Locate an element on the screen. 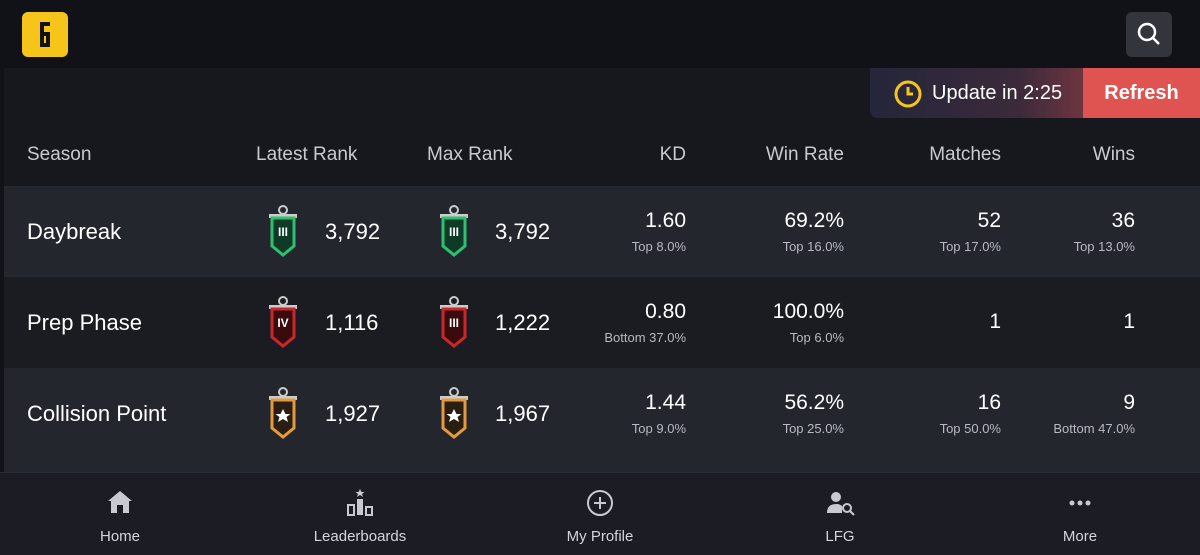 Image resolution: width=1200 pixels, height=555 pixels. stat-value: 69.2% is located at coordinates (814, 220).